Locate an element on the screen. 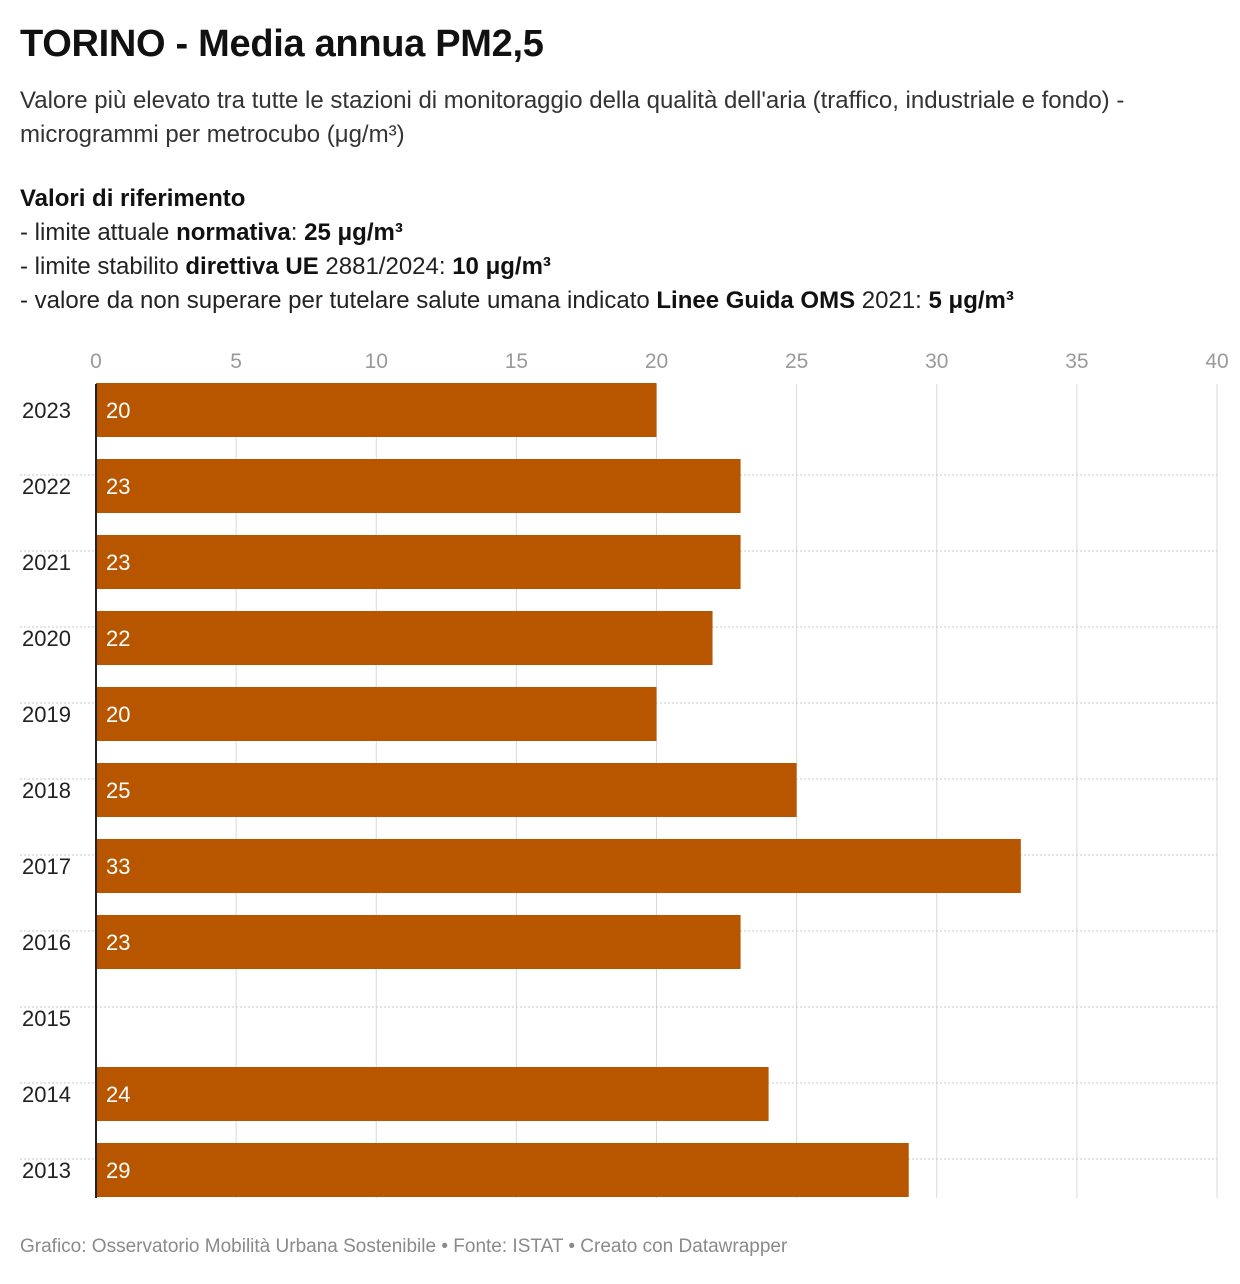 This screenshot has height=1284, width=1240. x-tick-label: 35 is located at coordinates (1076, 361).